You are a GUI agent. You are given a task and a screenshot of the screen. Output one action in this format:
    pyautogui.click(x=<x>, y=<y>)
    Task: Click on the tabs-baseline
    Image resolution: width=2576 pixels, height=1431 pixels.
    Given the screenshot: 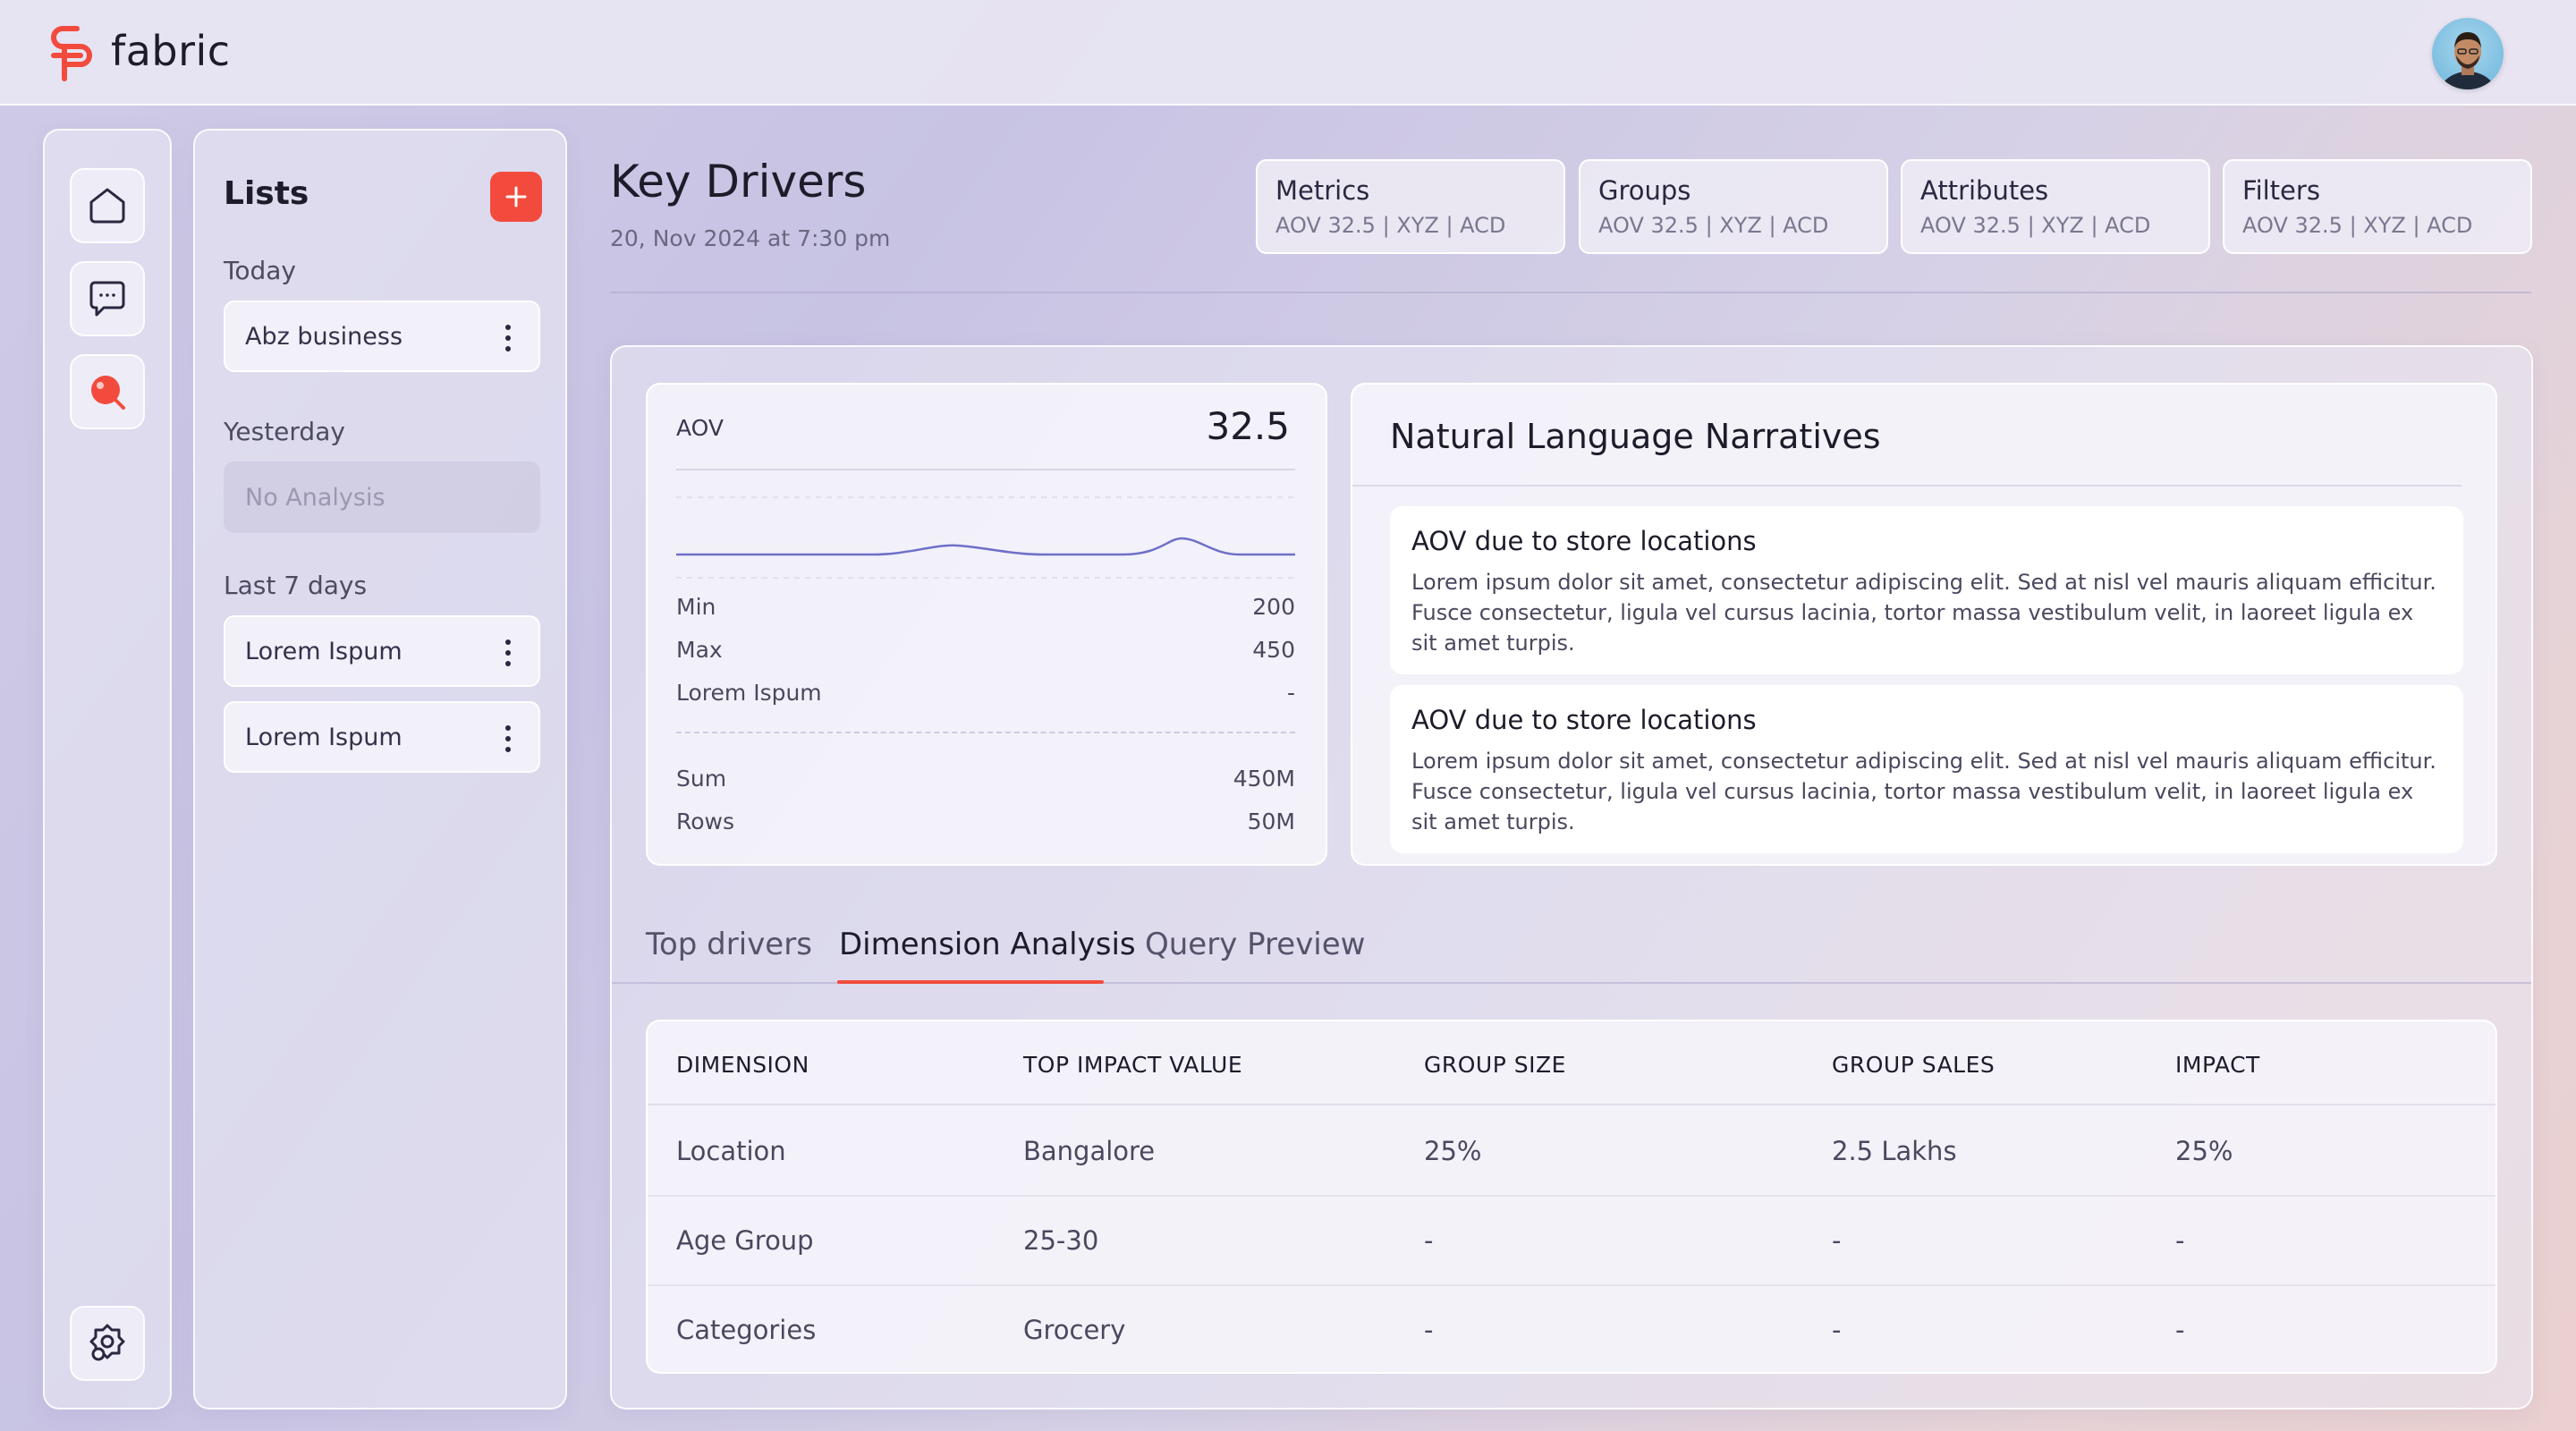 What is the action you would take?
    pyautogui.click(x=1571, y=983)
    